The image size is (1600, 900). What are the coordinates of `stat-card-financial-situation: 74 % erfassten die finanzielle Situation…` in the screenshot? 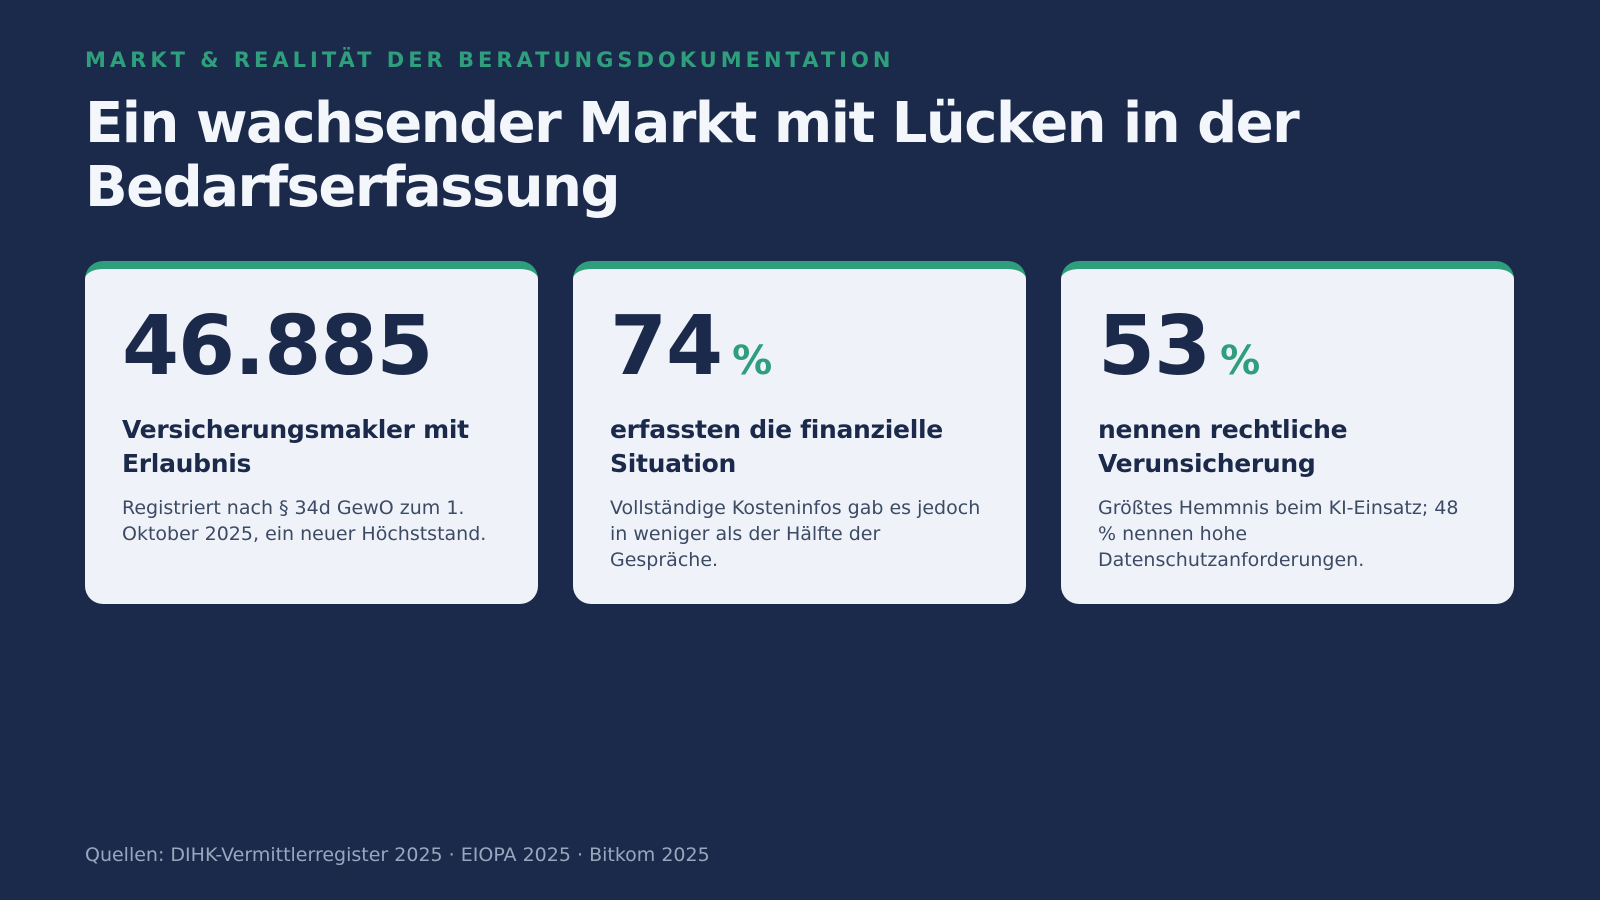 It's located at (799, 432).